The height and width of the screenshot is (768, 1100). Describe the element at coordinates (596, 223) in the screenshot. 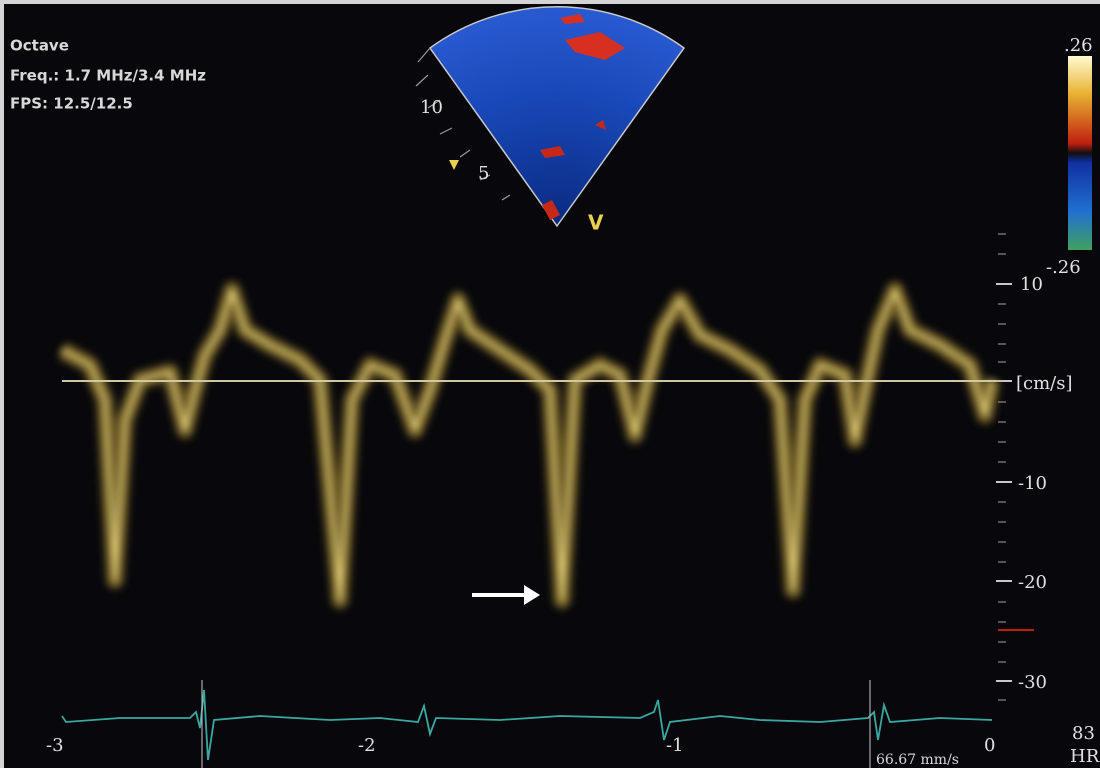

I see `sector-marker: V` at that location.